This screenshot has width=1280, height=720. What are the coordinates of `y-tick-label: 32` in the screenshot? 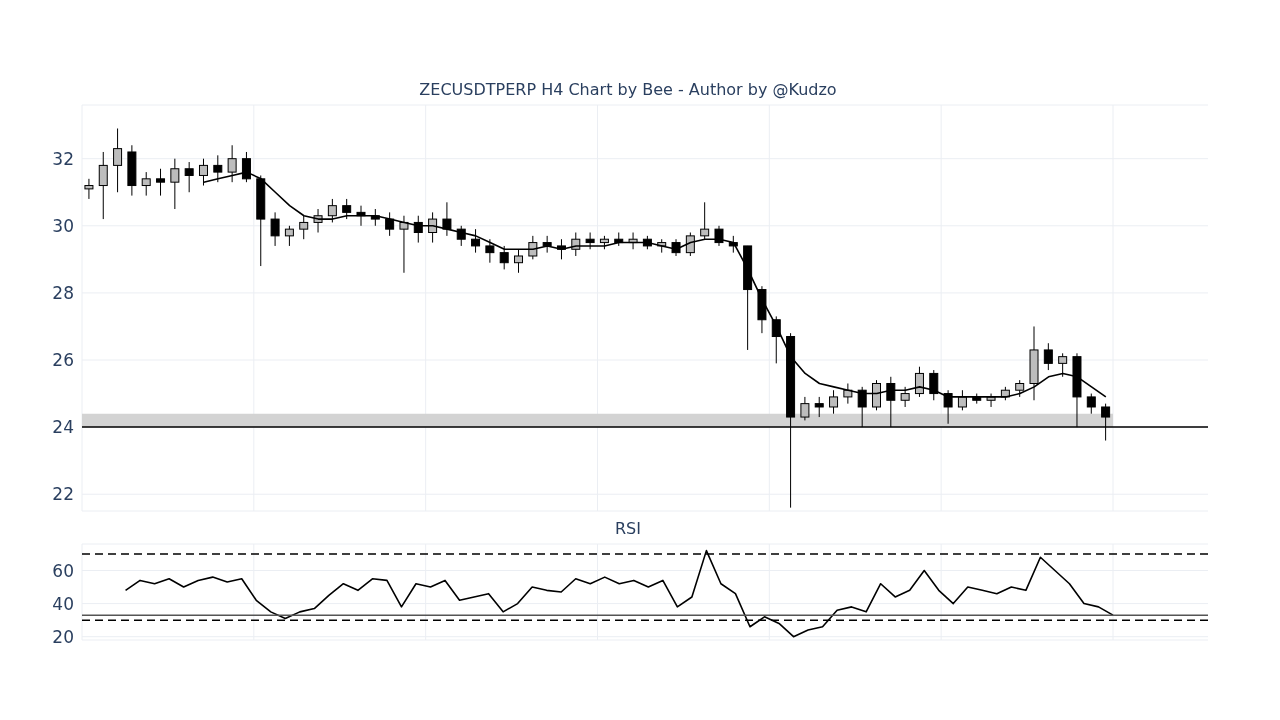 It's located at (63, 158).